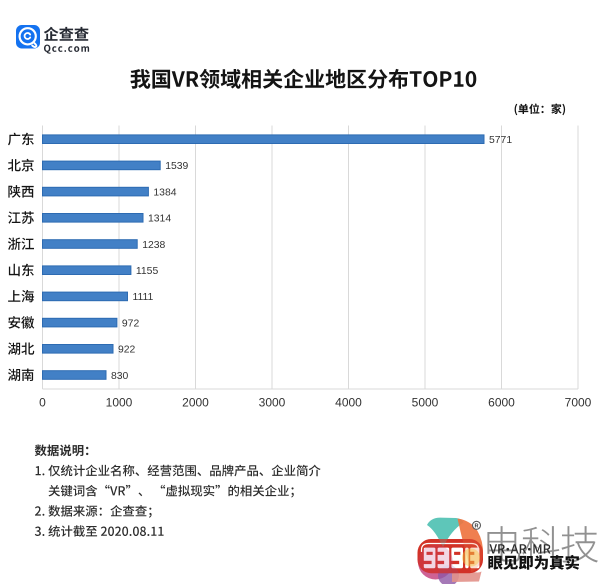 This screenshot has height=584, width=600. Describe the element at coordinates (348, 403) in the screenshot. I see `svg-text: 4000` at that location.